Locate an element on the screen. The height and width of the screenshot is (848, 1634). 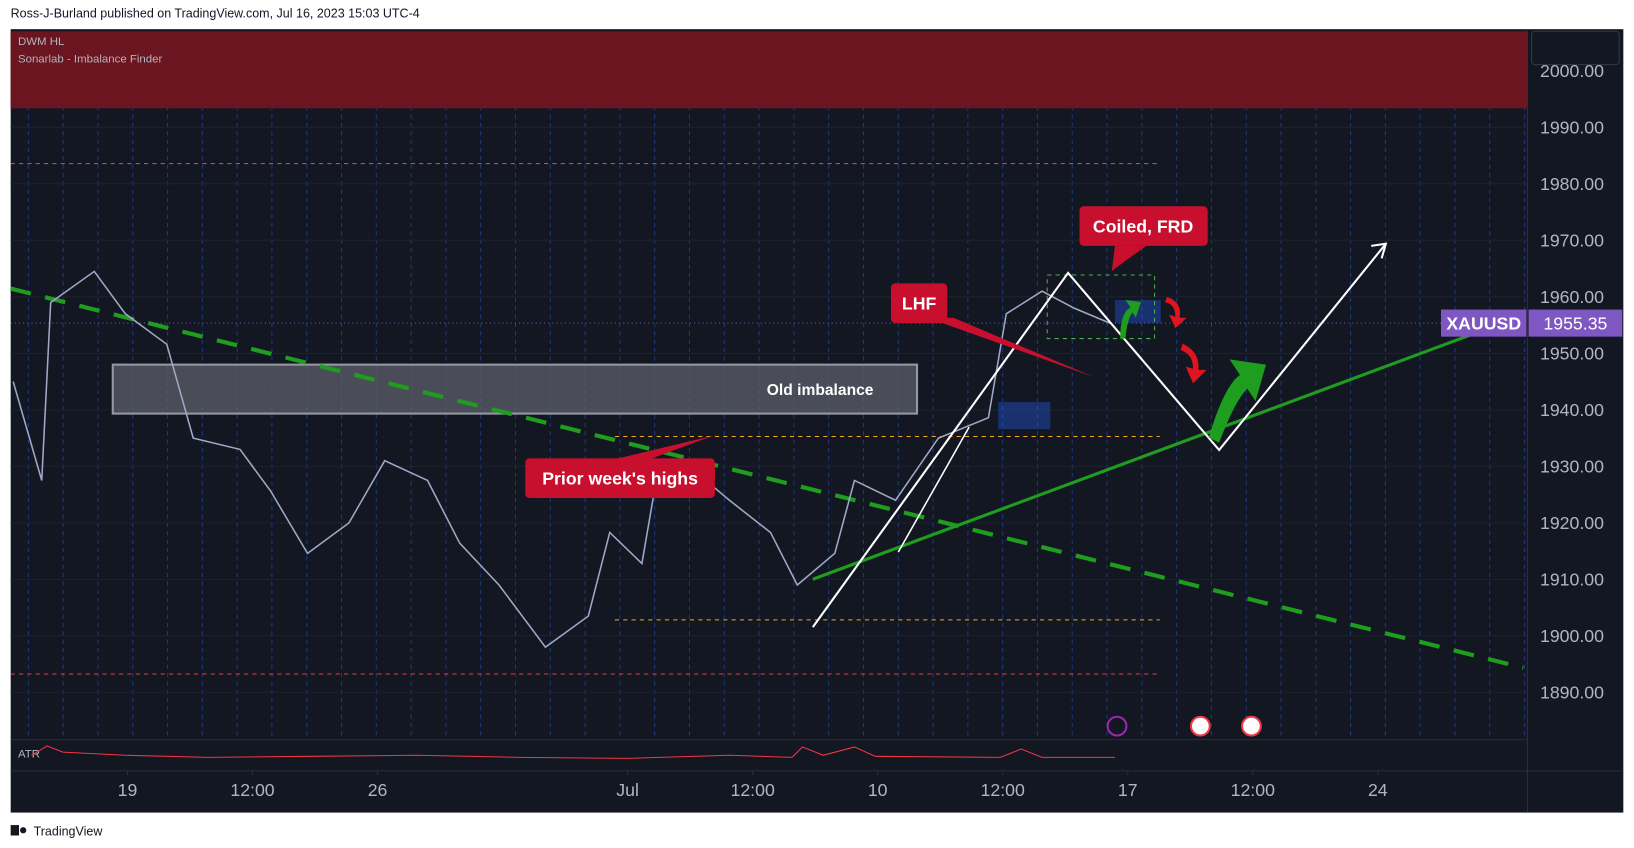
x-tick-label: Jul is located at coordinates (627, 790).